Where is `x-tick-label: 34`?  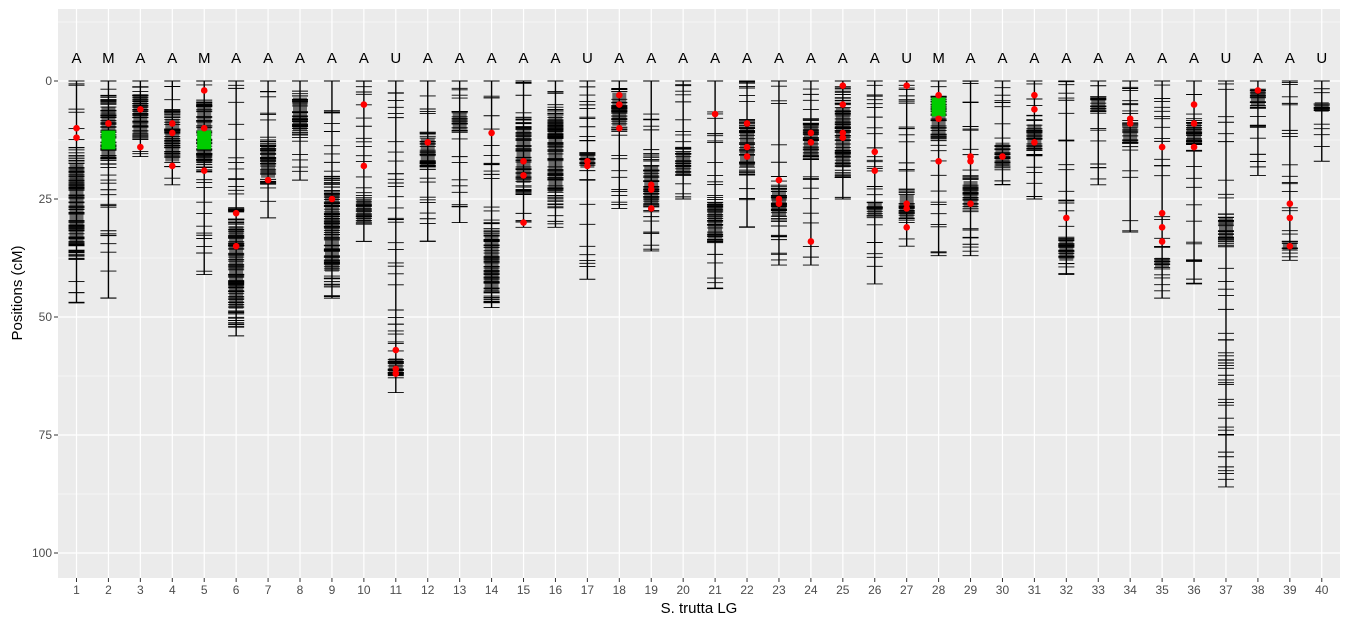
x-tick-label: 34 is located at coordinates (1131, 590).